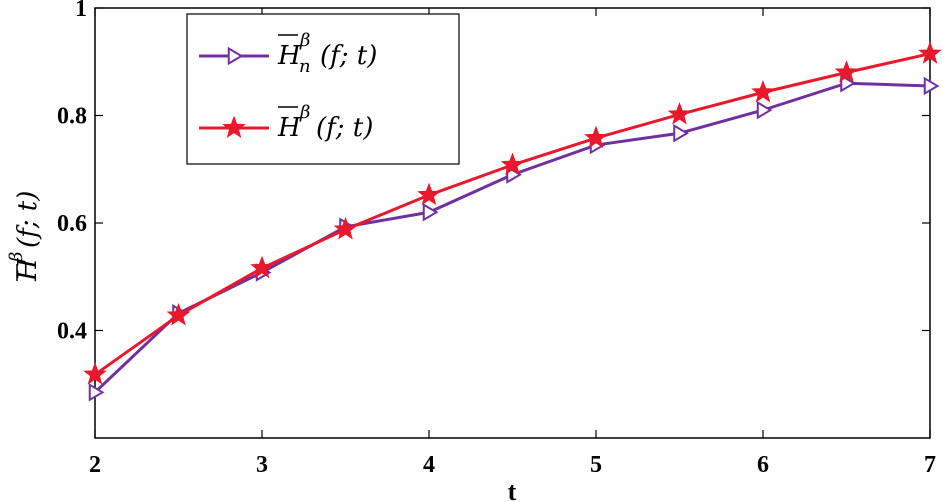 The height and width of the screenshot is (502, 950). What do you see at coordinates (512, 489) in the screenshot?
I see `x-axis-title: t` at bounding box center [512, 489].